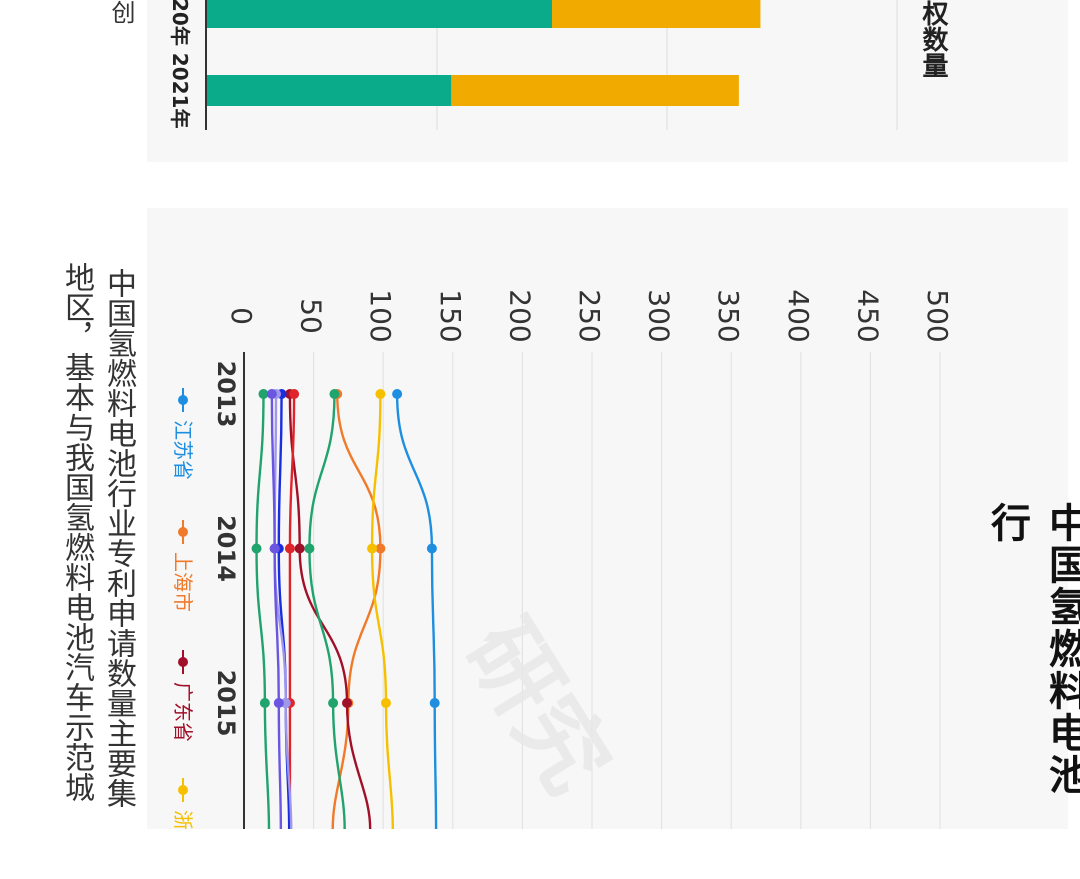 This screenshot has height=879, width=1080. Describe the element at coordinates (118, 538) in the screenshot. I see `caption-line-1: 中国氢燃料电池行业专利申请数量主要集` at that location.